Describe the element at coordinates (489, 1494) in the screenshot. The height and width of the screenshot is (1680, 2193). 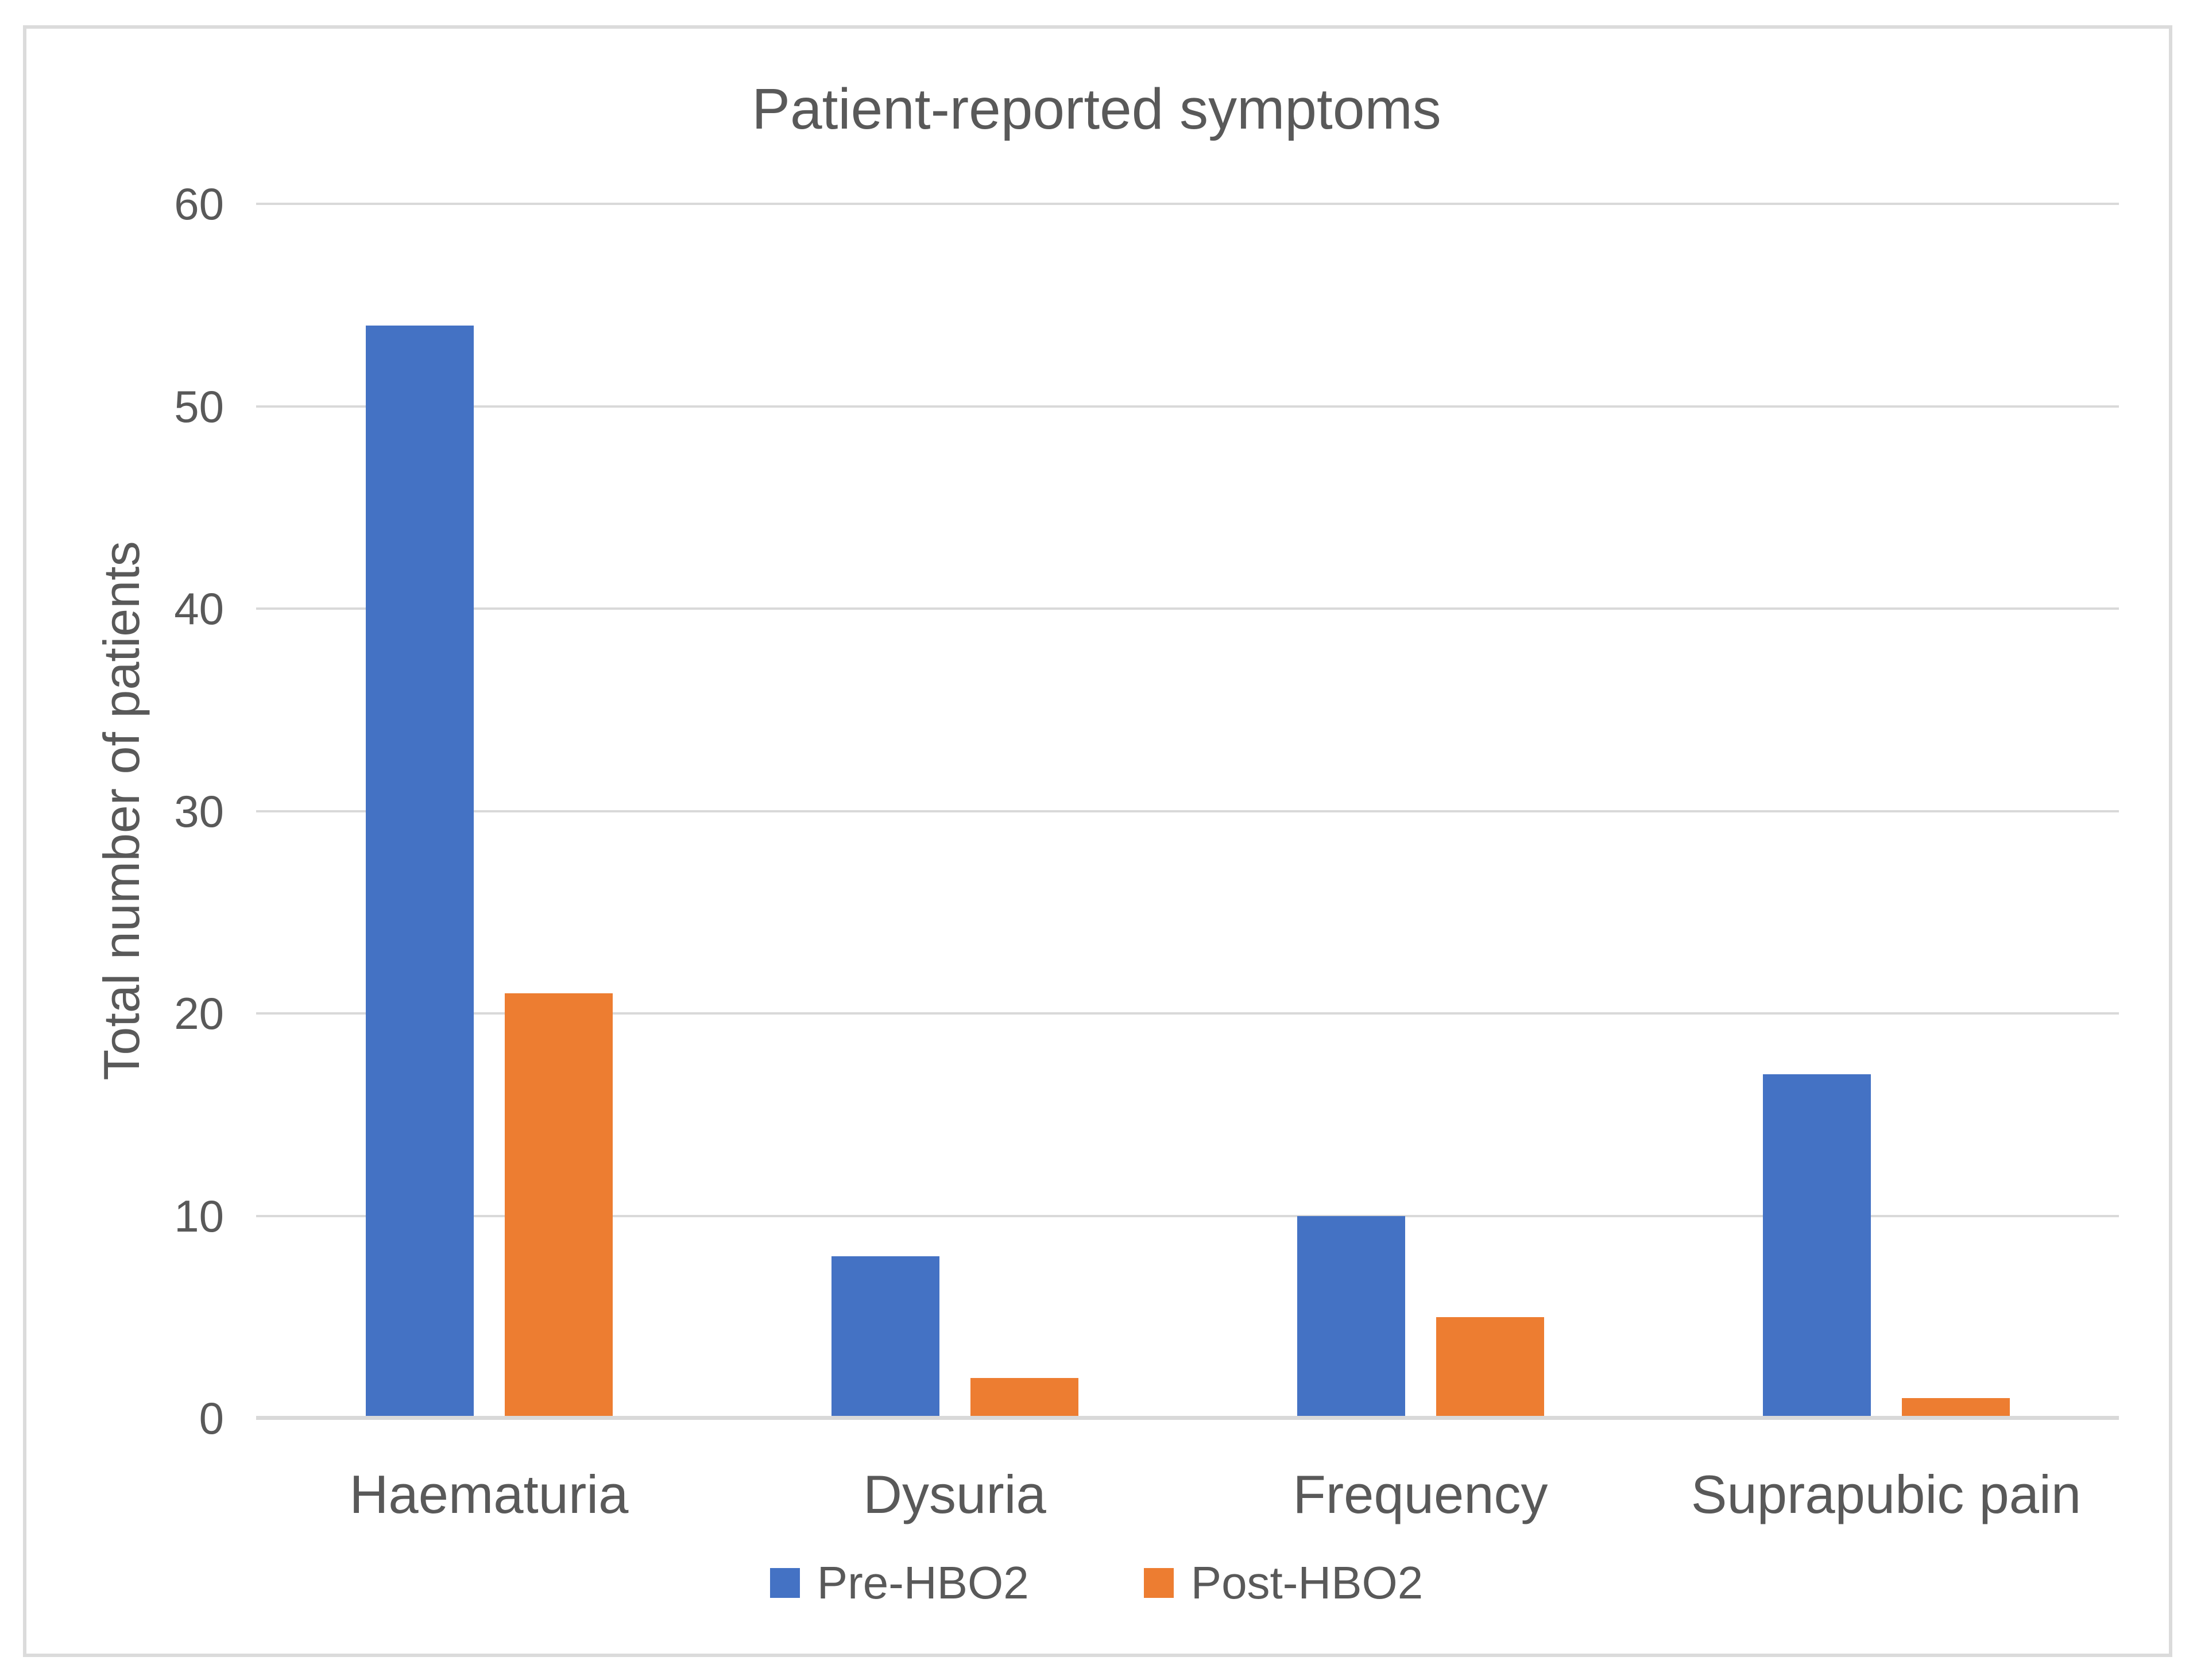
I see `x-axis-label: Haematuria` at that location.